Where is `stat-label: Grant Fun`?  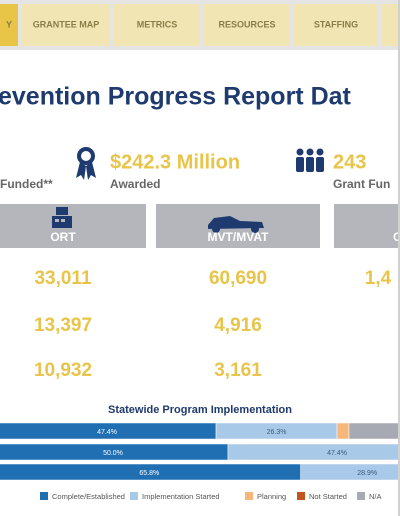
stat-label: Grant Fun is located at coordinates (361, 184).